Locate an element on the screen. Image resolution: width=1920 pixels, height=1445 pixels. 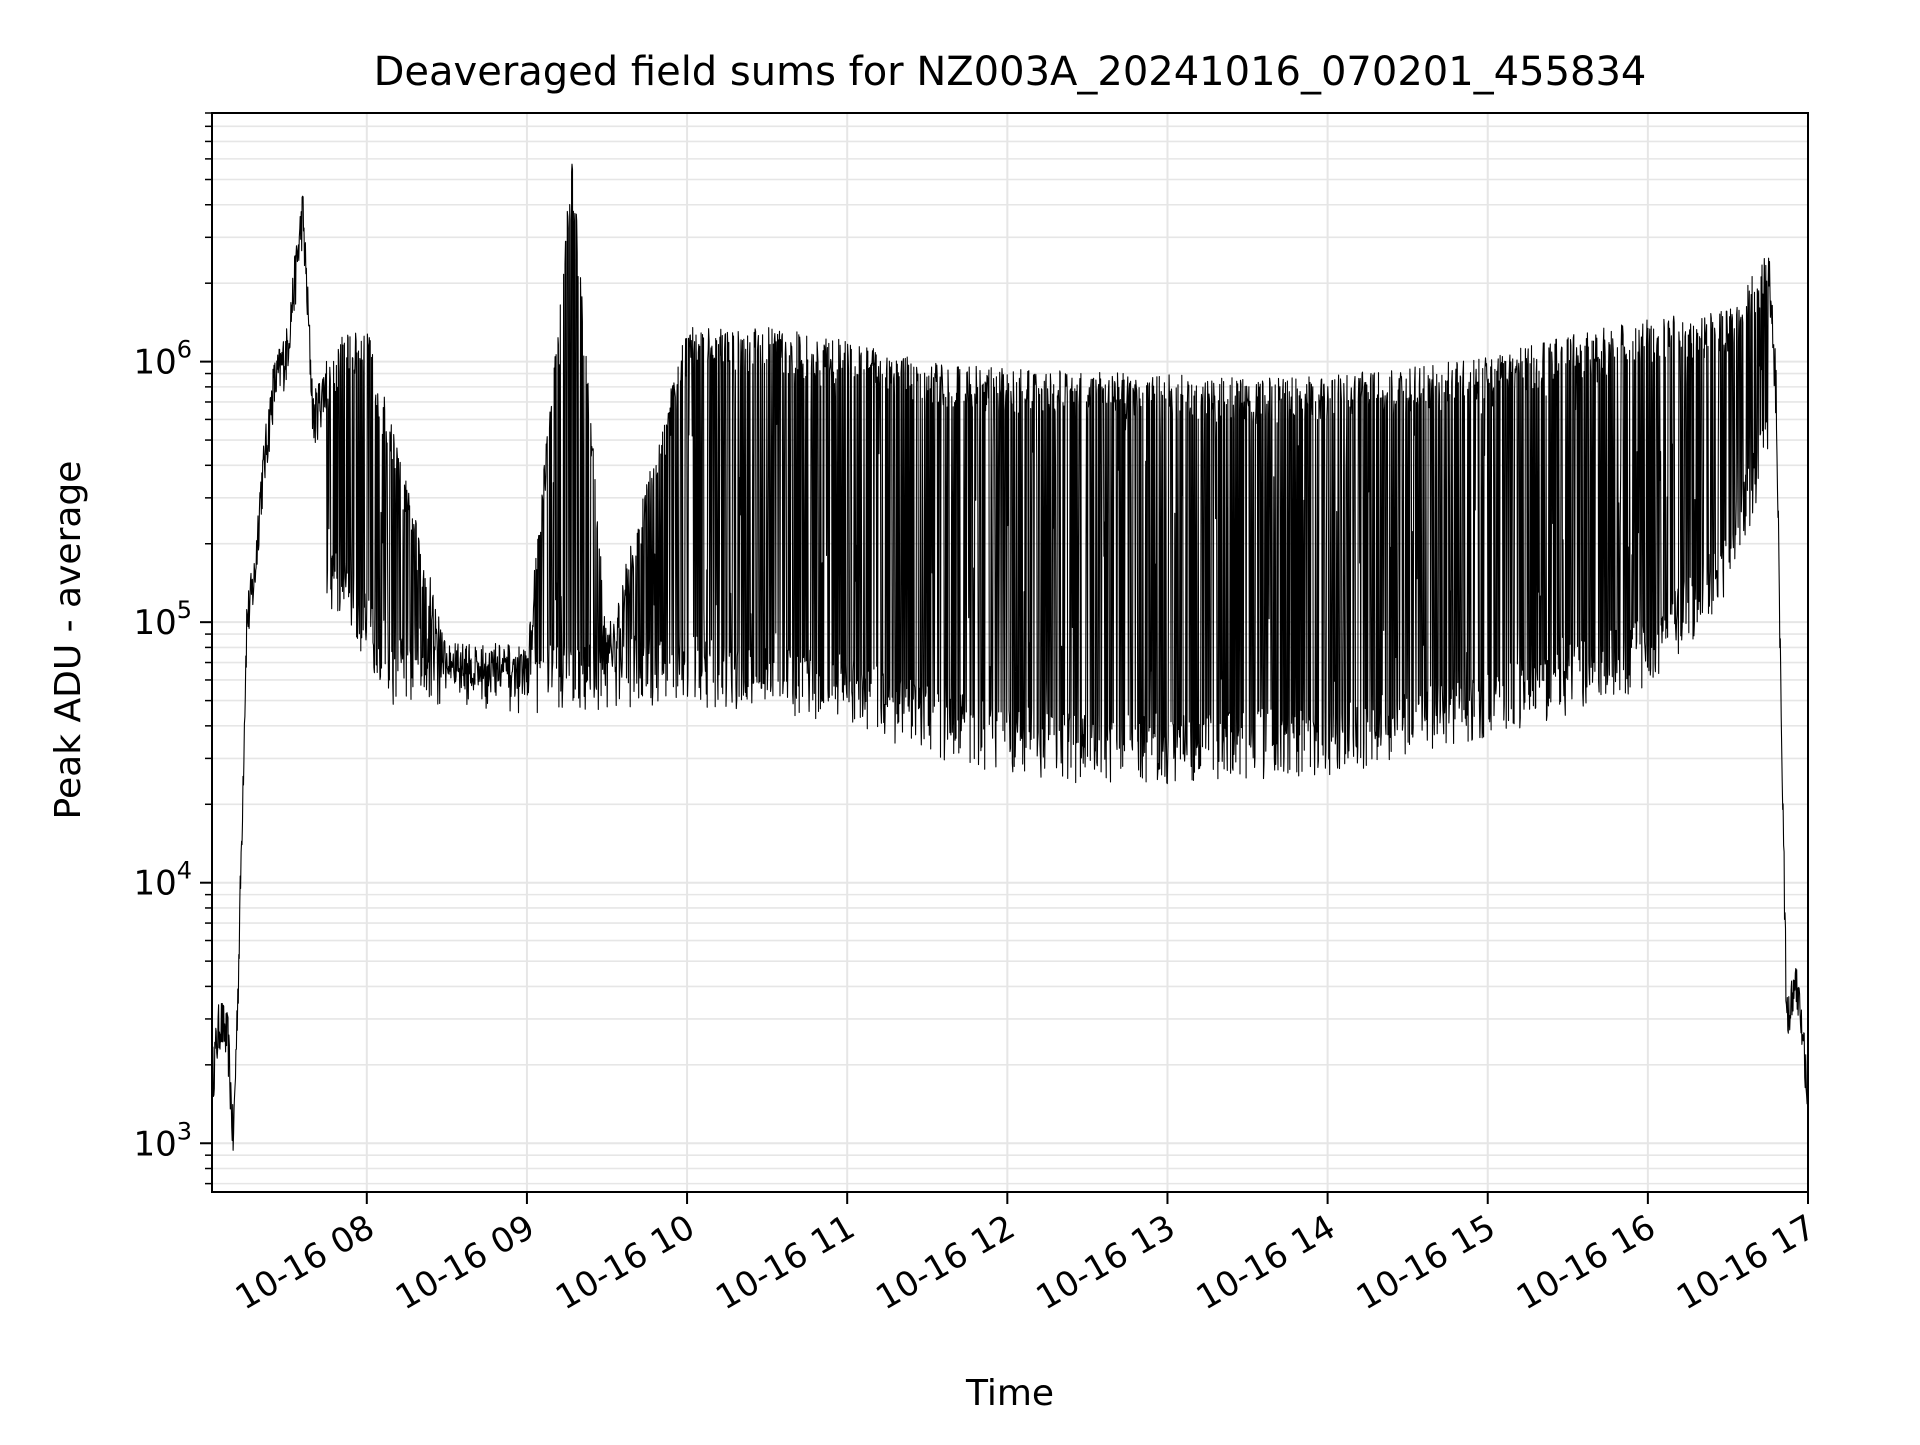
y-axis-label: Peak ADU - average is located at coordinates (68, 640).